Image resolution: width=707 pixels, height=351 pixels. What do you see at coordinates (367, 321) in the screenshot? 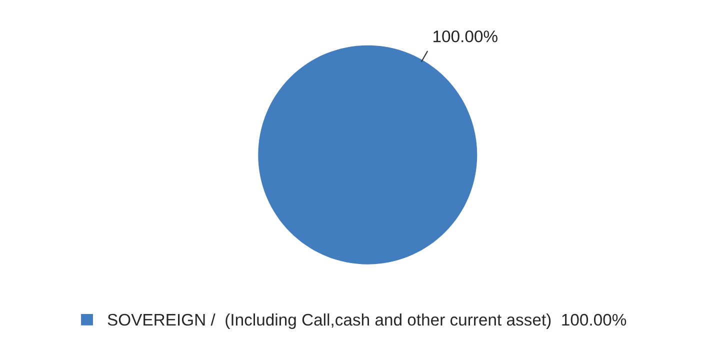
I see `legend-label: SOVEREIGN / (Including Call,cash and other current asset) 100.00%` at bounding box center [367, 321].